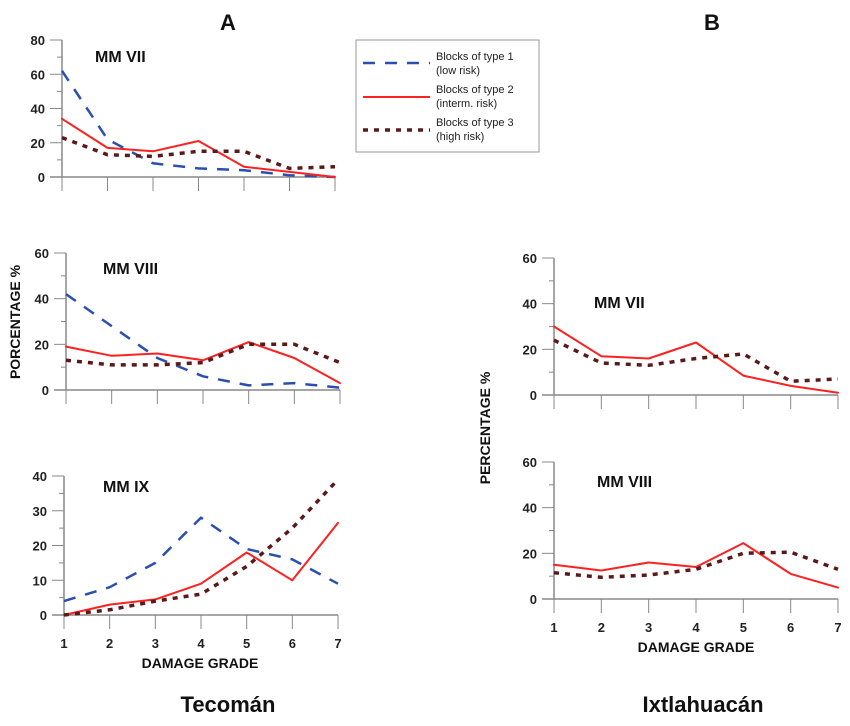 This screenshot has height=726, width=850. I want to click on chart-a3: 0 10 20 30 40 1 2 3 4 5 6 7 MM IX, so click(187, 560).